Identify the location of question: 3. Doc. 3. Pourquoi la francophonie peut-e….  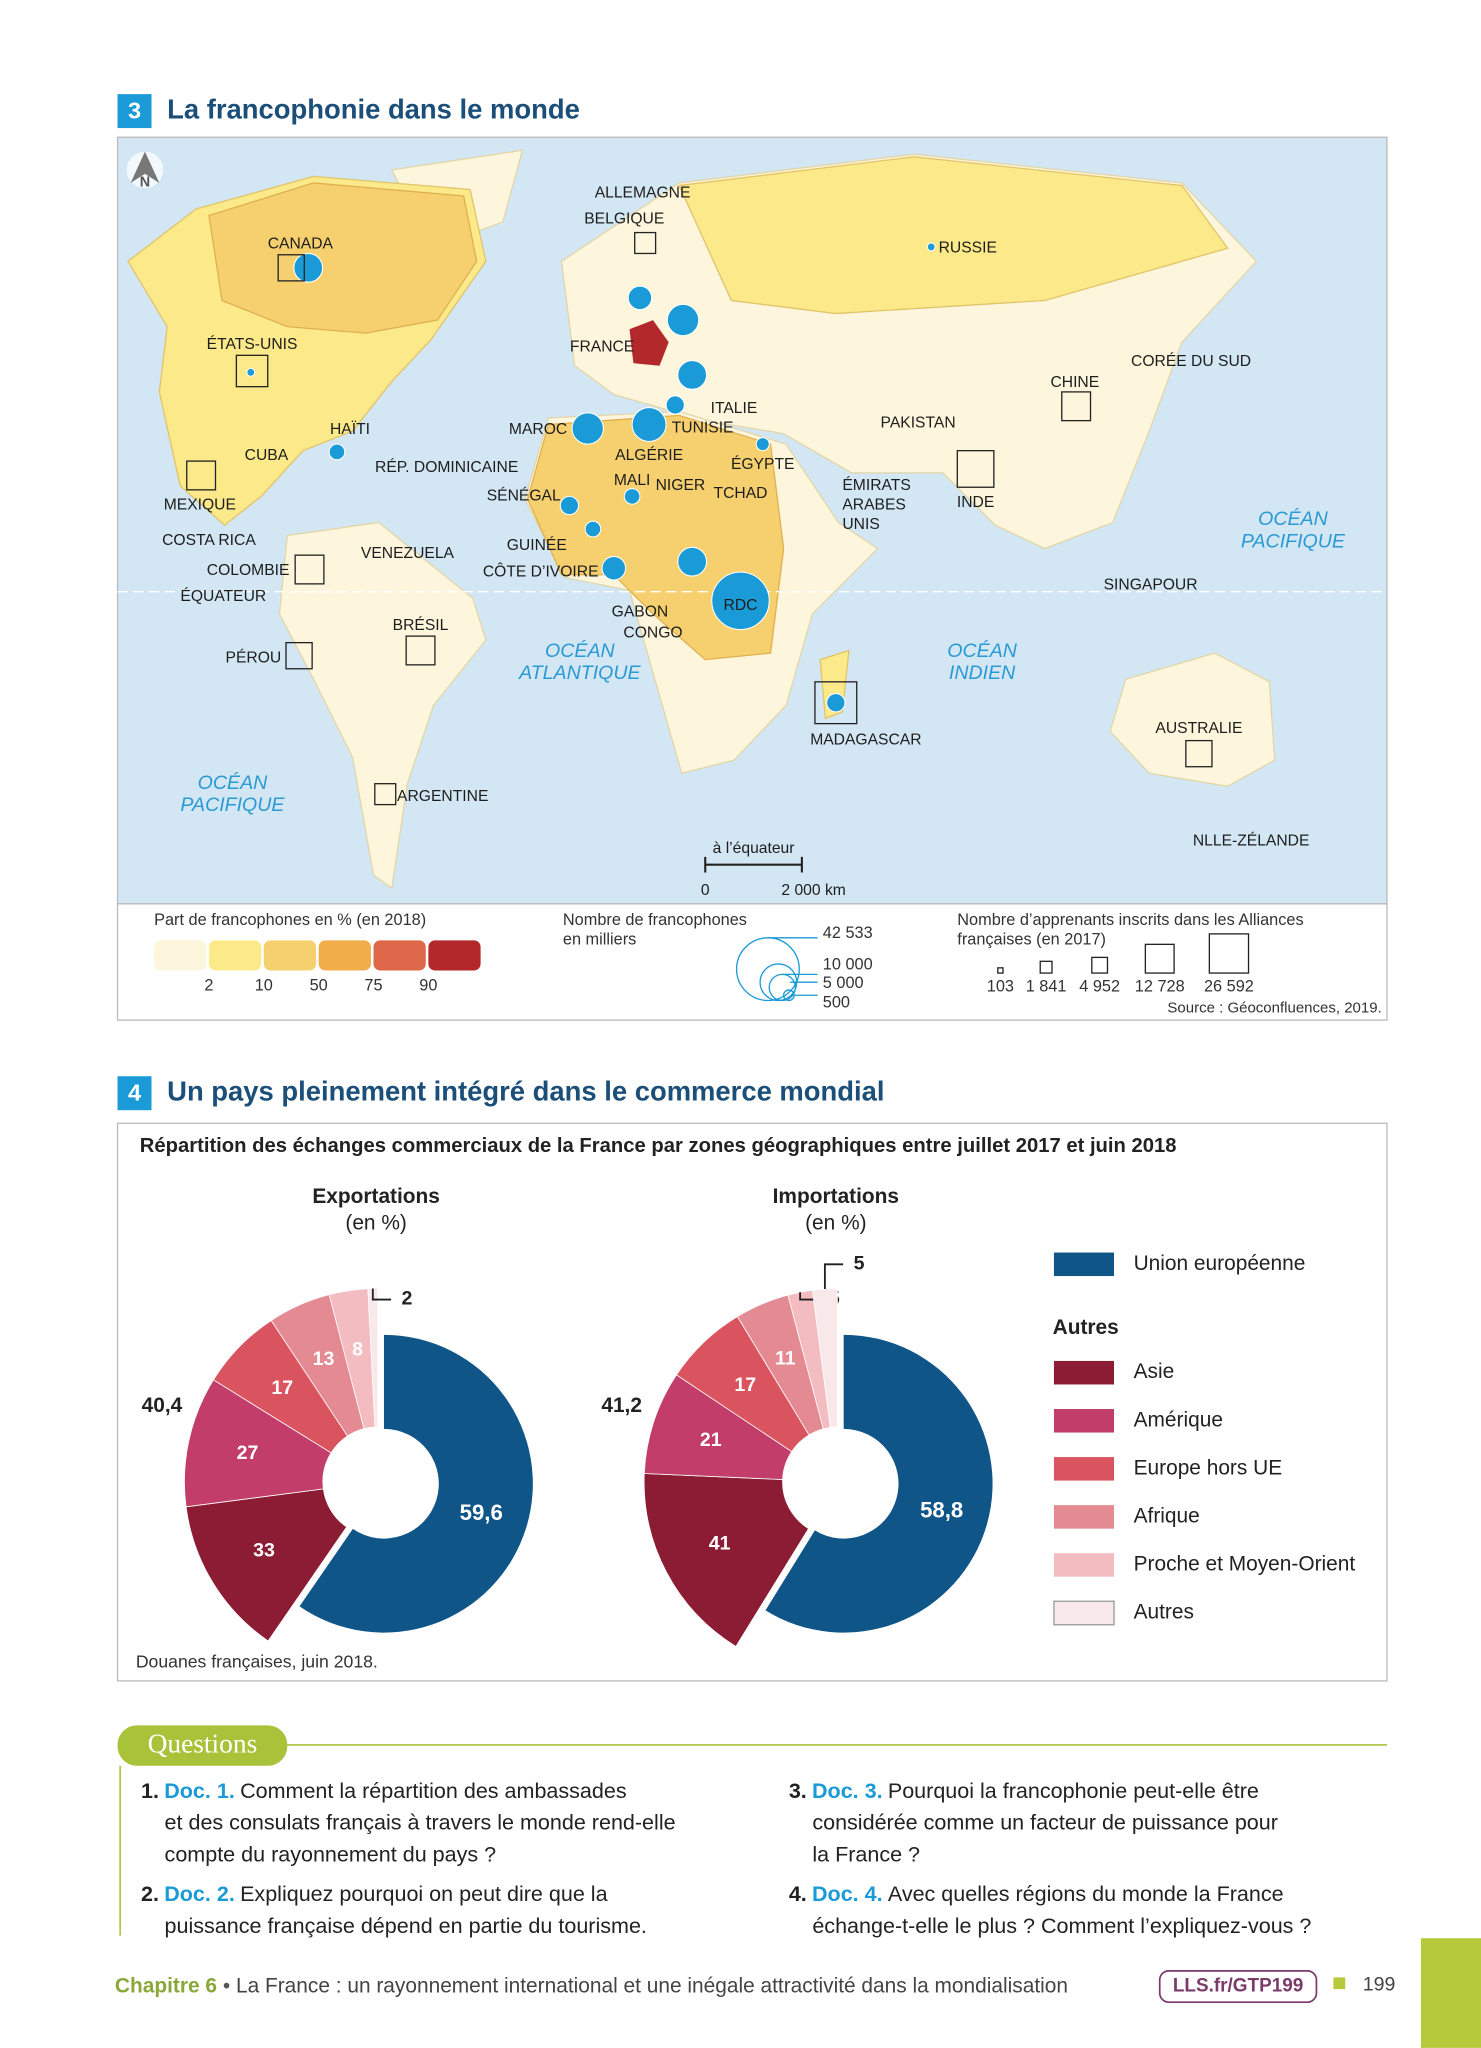
(1024, 1791).